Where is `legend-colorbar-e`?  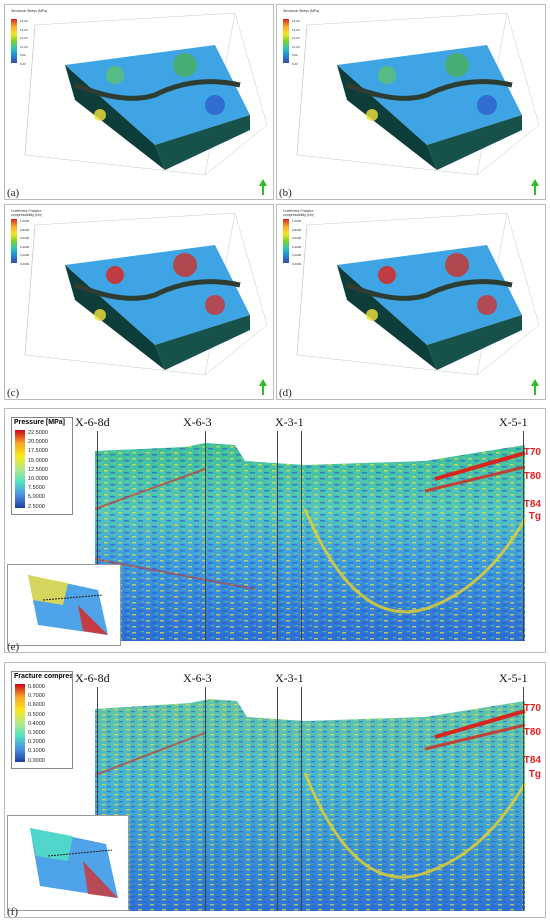 legend-colorbar-e is located at coordinates (20, 469).